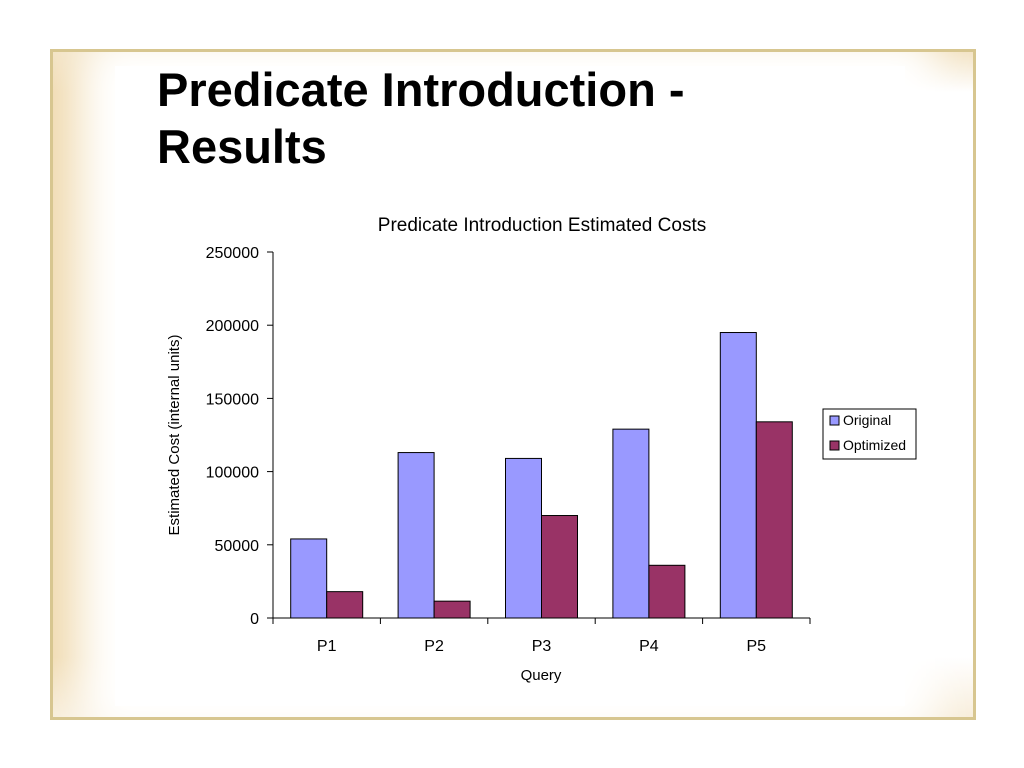 The image size is (1024, 768). What do you see at coordinates (541, 675) in the screenshot?
I see `x-axis-title: Query` at bounding box center [541, 675].